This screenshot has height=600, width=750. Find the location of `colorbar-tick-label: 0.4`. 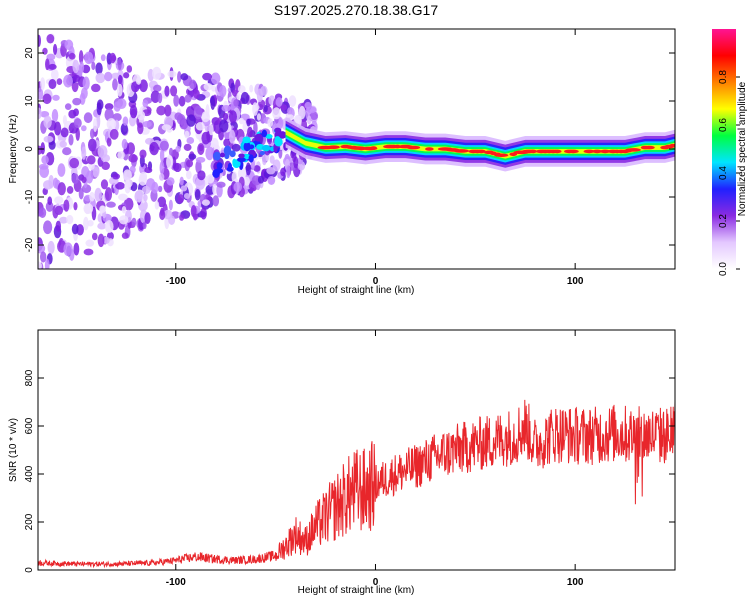

colorbar-tick-label: 0.4 is located at coordinates (723, 173).